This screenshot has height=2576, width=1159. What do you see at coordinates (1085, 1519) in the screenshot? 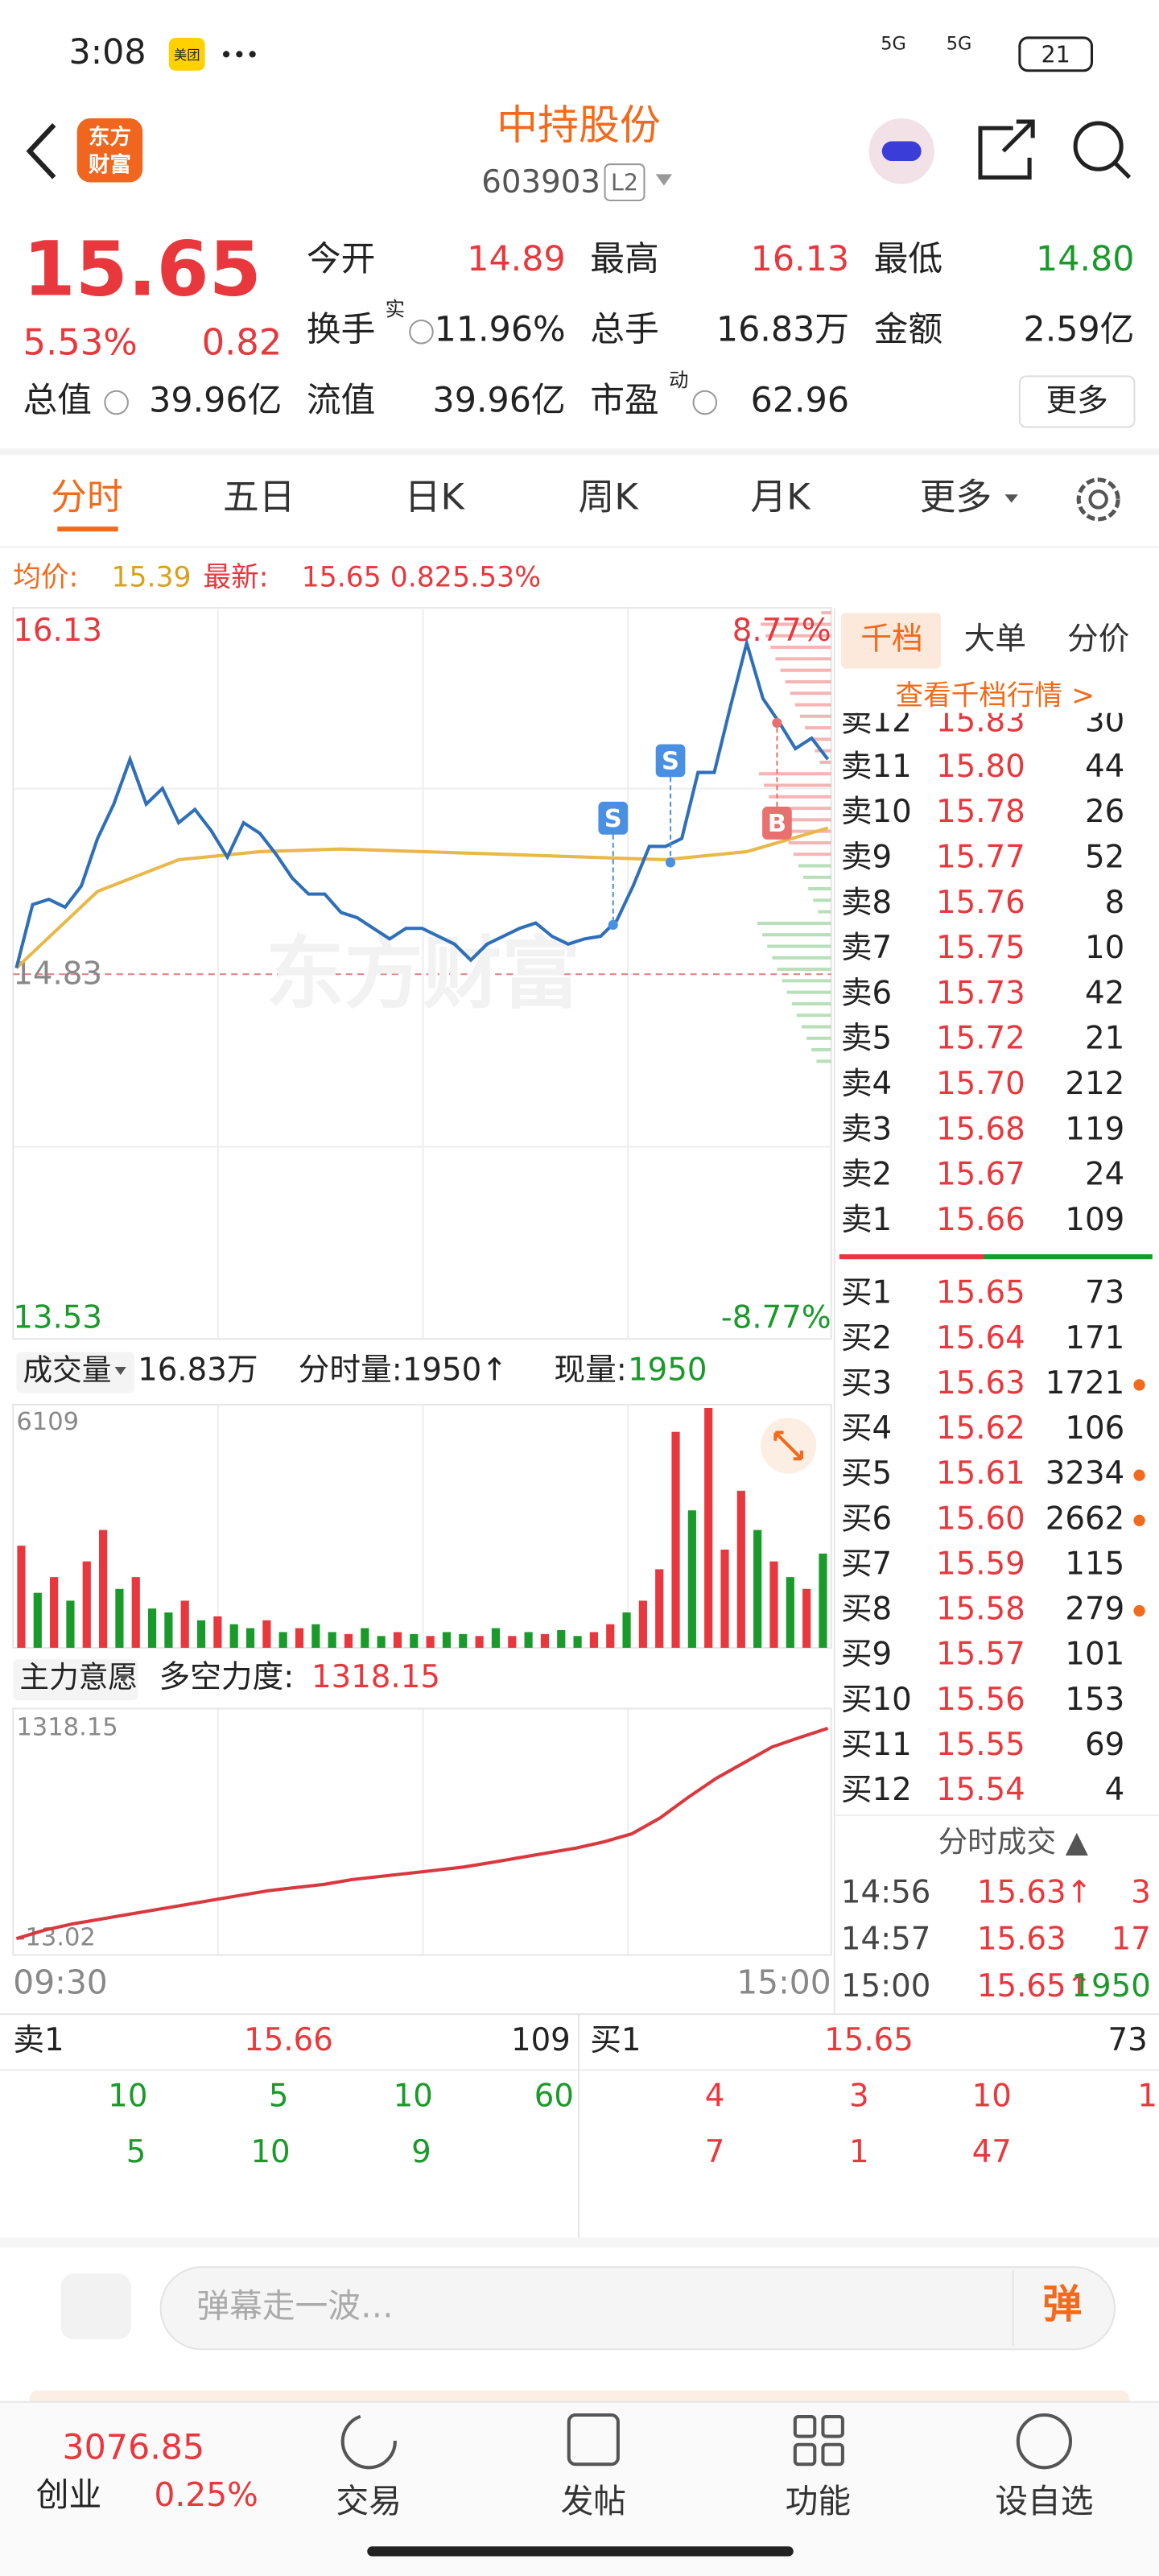
I see `buy-volume: 2662` at bounding box center [1085, 1519].